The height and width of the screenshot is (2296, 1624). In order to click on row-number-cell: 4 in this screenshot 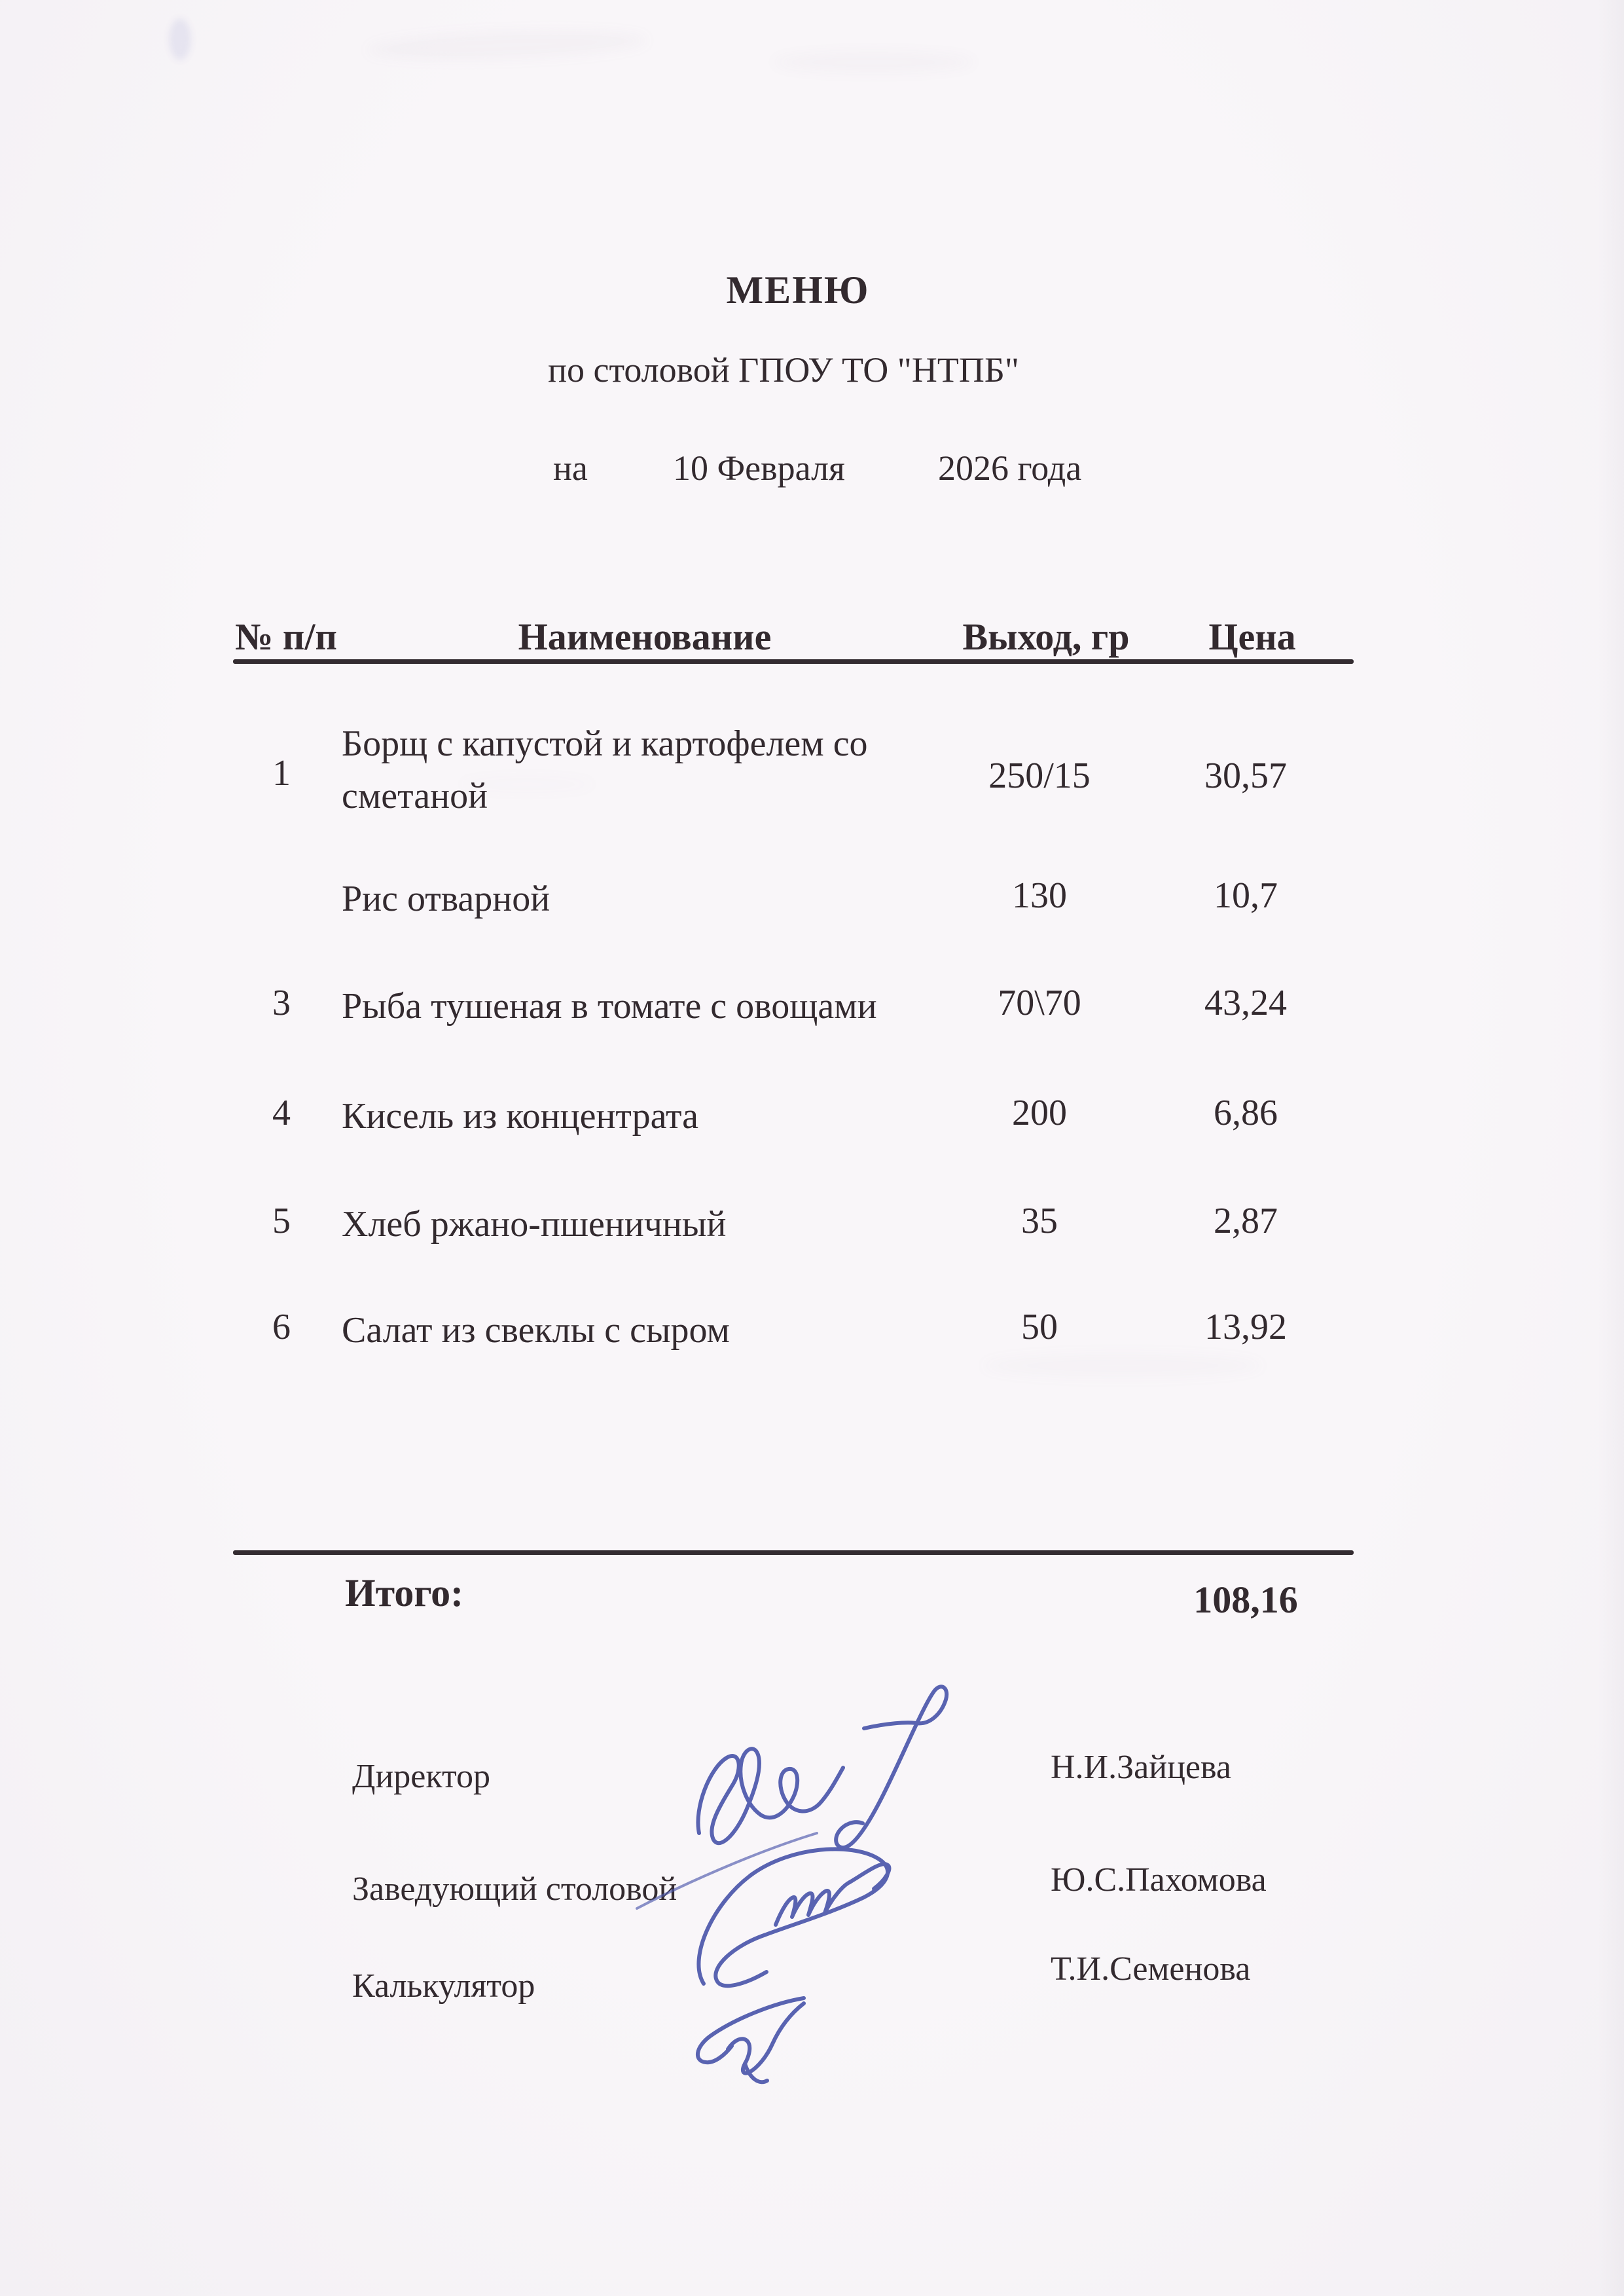, I will do `click(281, 1113)`.